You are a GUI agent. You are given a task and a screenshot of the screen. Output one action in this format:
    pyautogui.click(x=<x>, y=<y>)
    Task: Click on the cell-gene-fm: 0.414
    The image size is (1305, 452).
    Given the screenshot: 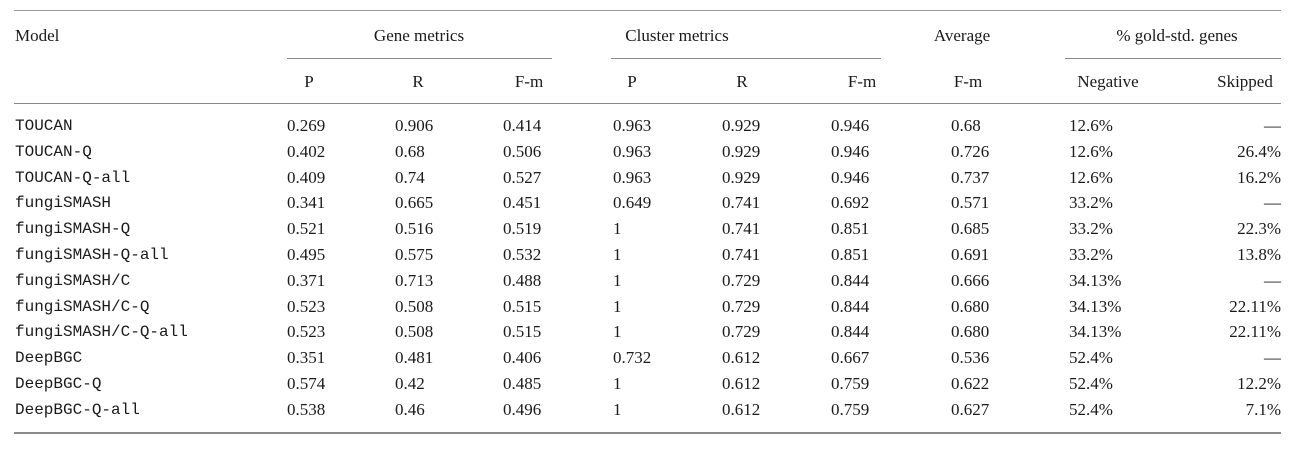 What is the action you would take?
    pyautogui.click(x=522, y=125)
    